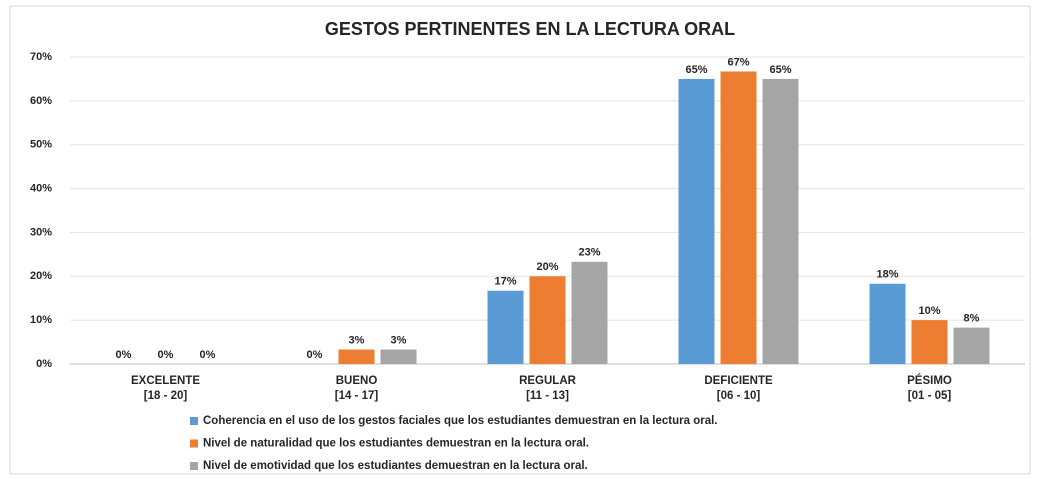  Describe the element at coordinates (44, 364) in the screenshot. I see `y-tick-label: 0%` at that location.